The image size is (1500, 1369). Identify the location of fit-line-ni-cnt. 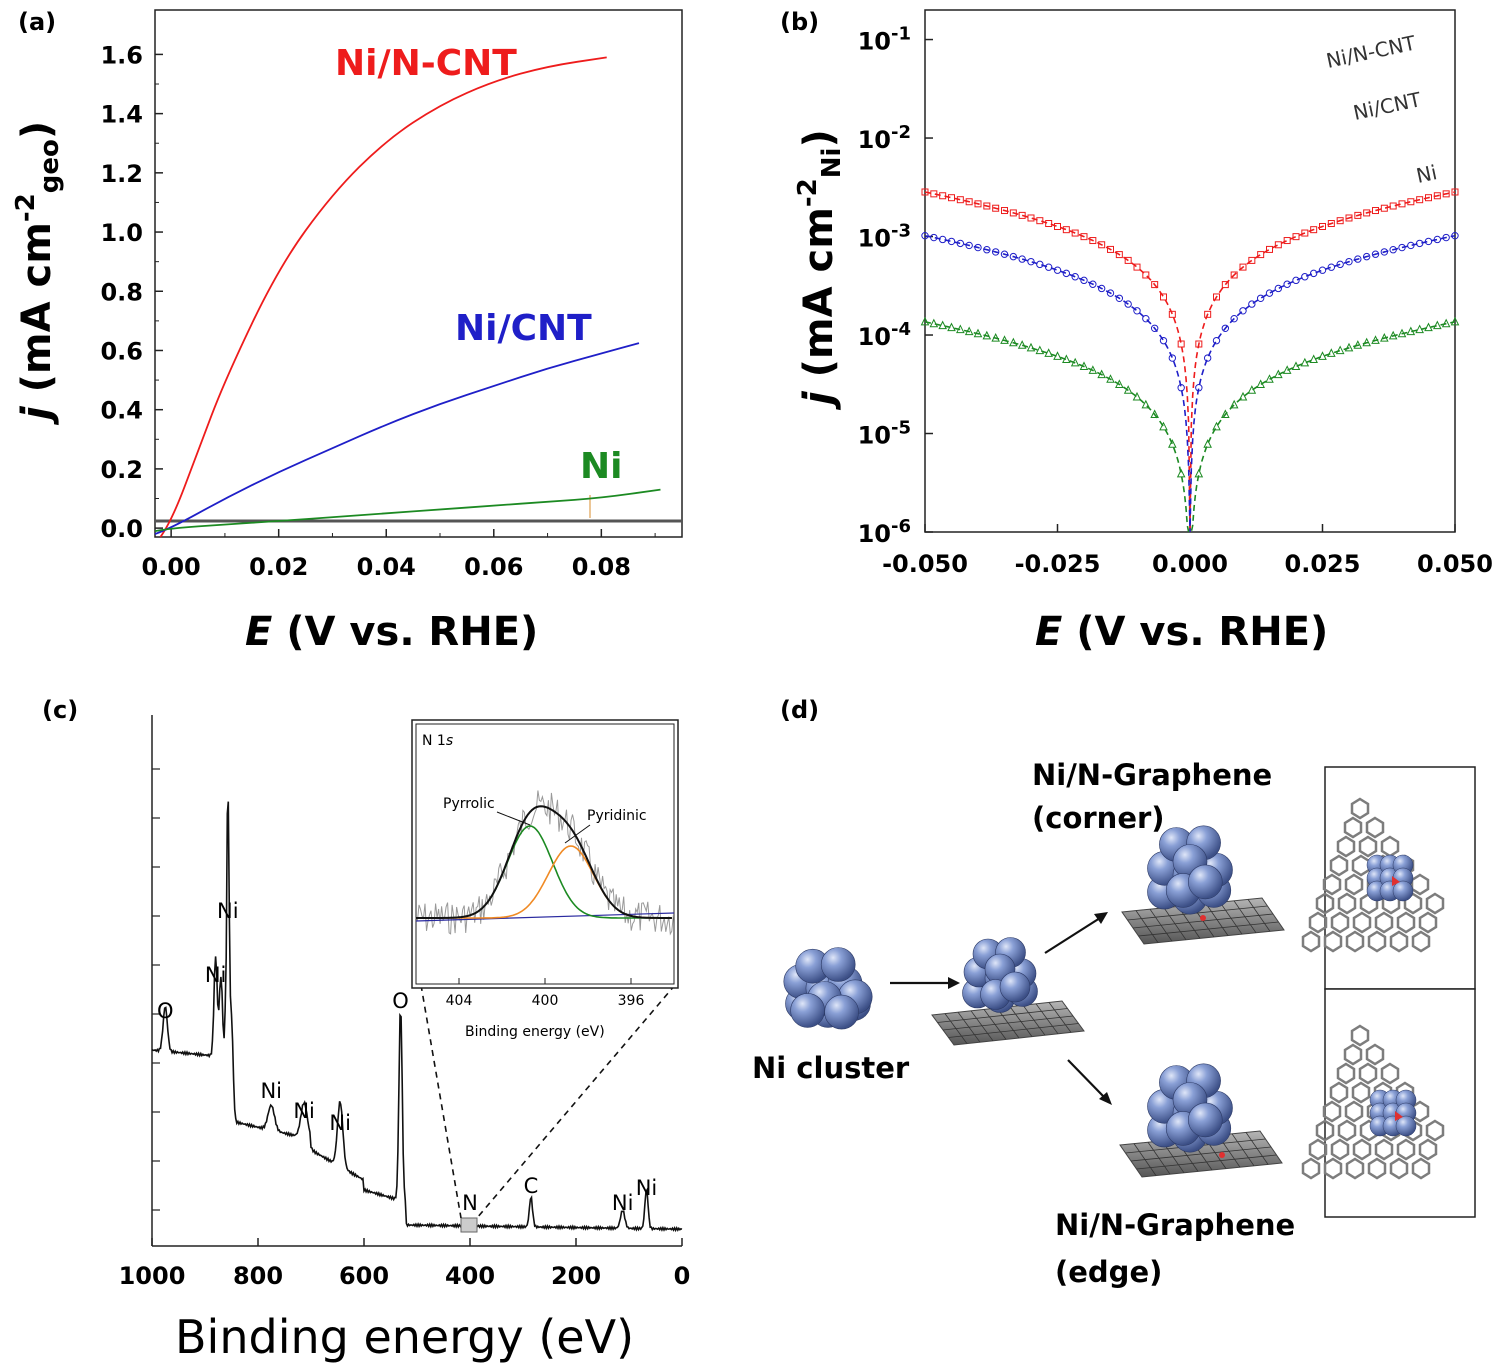
(1190, 383).